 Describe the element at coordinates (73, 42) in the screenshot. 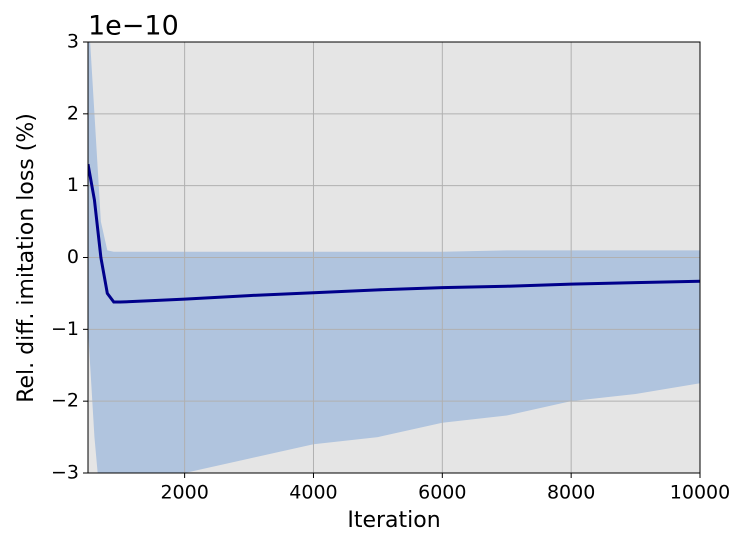

I see `y-tick-label: 3` at that location.